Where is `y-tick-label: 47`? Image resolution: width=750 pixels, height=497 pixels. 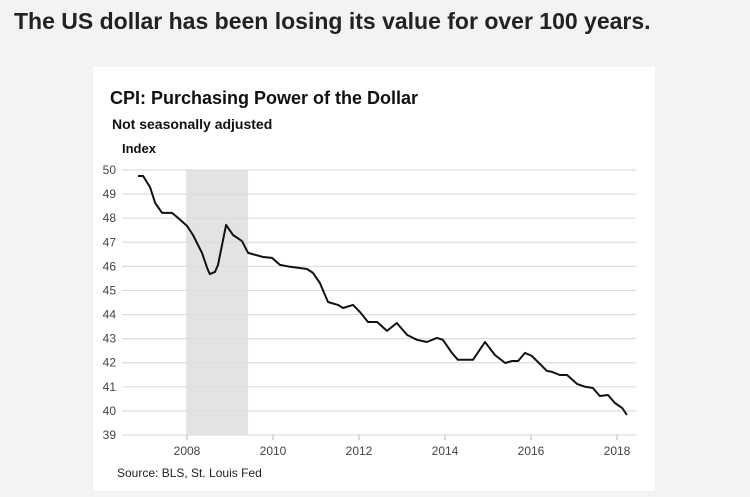
y-tick-label: 47 is located at coordinates (110, 242).